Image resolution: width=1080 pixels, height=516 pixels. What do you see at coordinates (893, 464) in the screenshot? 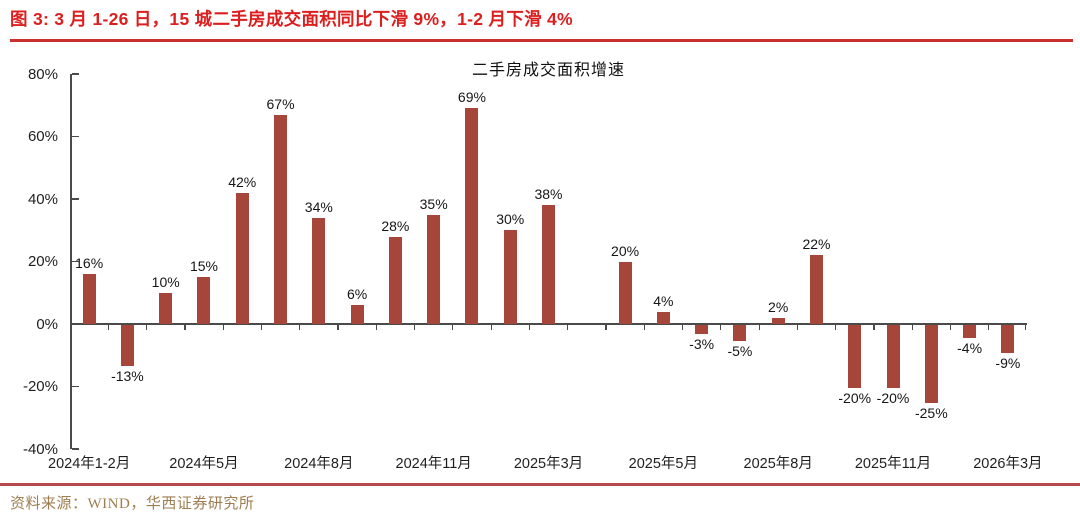
I see `x-axis-label: 2025年11月` at bounding box center [893, 464].